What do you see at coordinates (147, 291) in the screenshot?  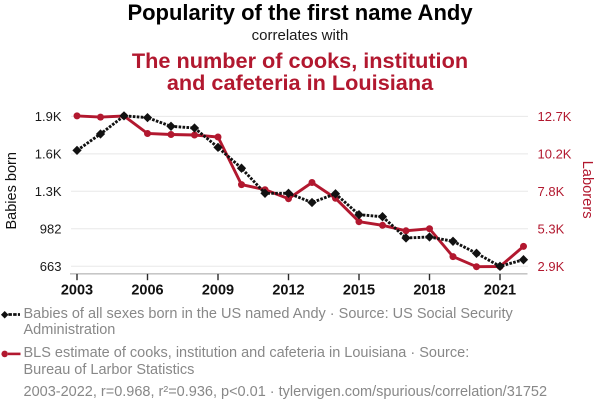 I see `svg-text: 2006` at bounding box center [147, 291].